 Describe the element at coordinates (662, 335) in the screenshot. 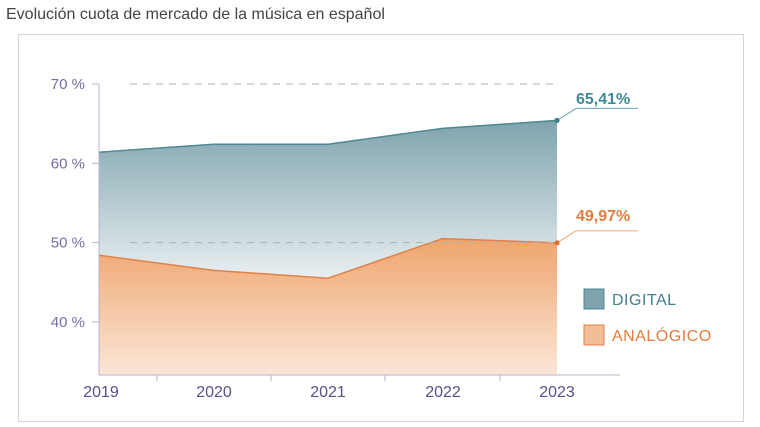

I see `legend-label-analogico: ANALÓGICO` at that location.